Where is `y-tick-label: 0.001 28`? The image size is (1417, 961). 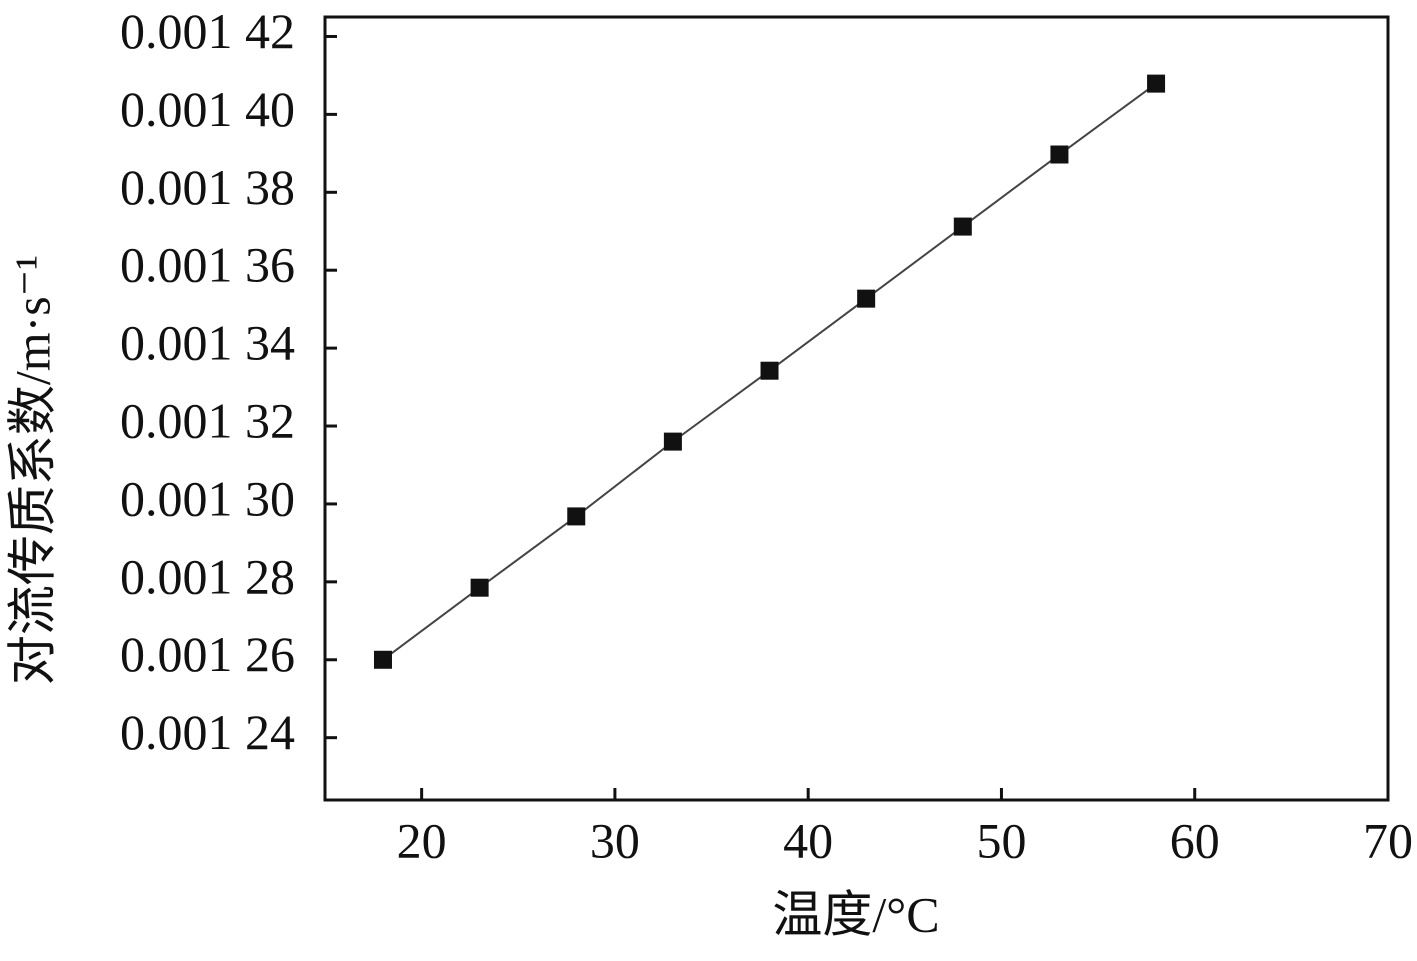 y-tick-label: 0.001 28 is located at coordinates (207, 576).